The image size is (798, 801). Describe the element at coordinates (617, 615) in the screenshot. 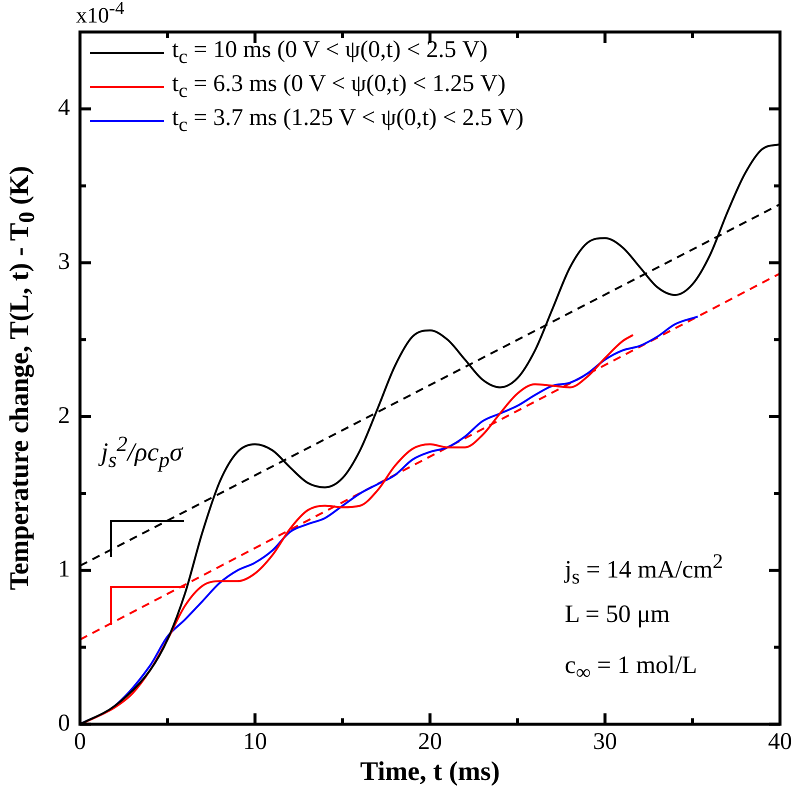

I see `annotation: L = 50 μm` at that location.